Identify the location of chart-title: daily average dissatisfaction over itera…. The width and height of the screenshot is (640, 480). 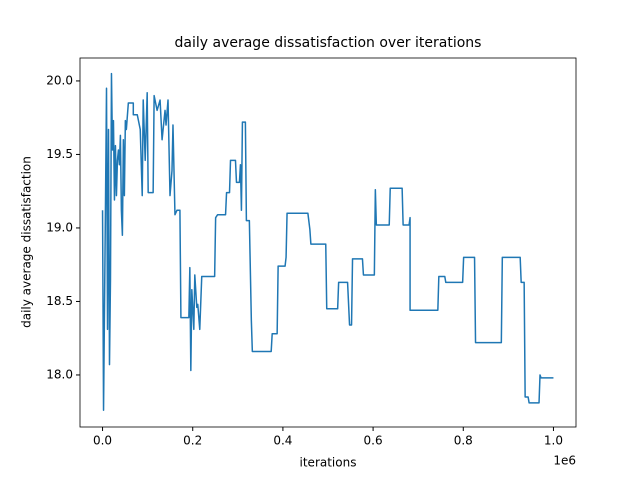
(328, 43).